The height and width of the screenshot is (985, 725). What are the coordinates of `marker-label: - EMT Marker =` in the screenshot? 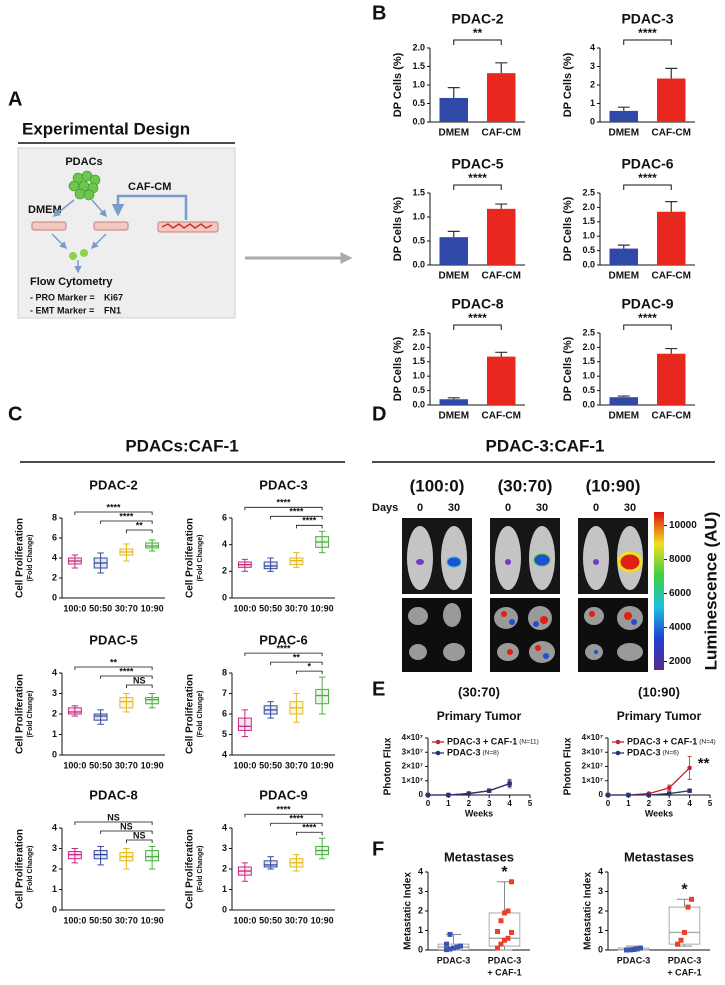 It's located at (62, 310).